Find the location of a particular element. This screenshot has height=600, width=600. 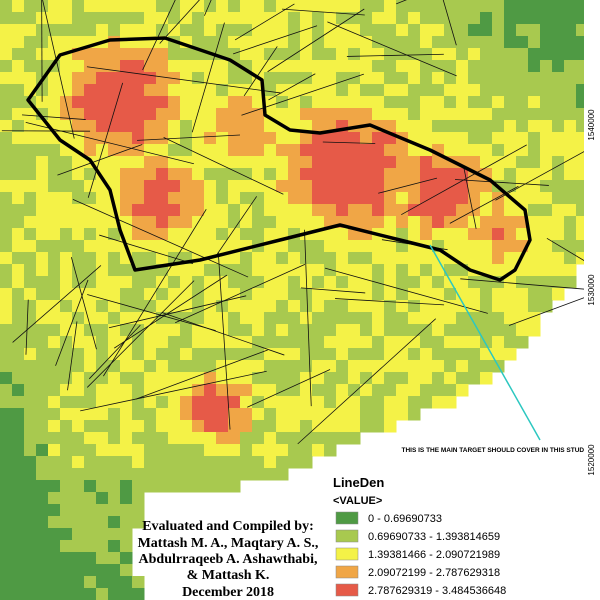

legend-swatch is located at coordinates (347, 518).